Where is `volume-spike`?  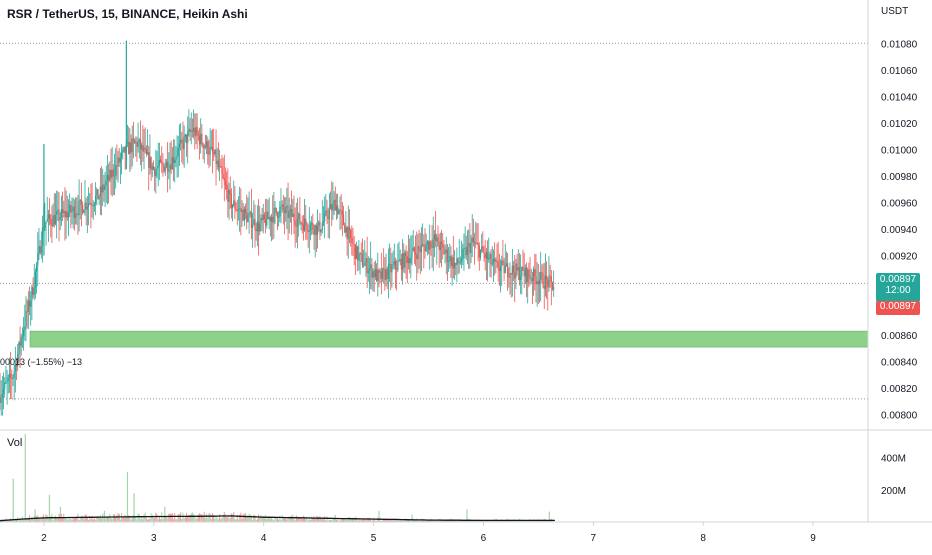 volume-spike is located at coordinates (549, 516).